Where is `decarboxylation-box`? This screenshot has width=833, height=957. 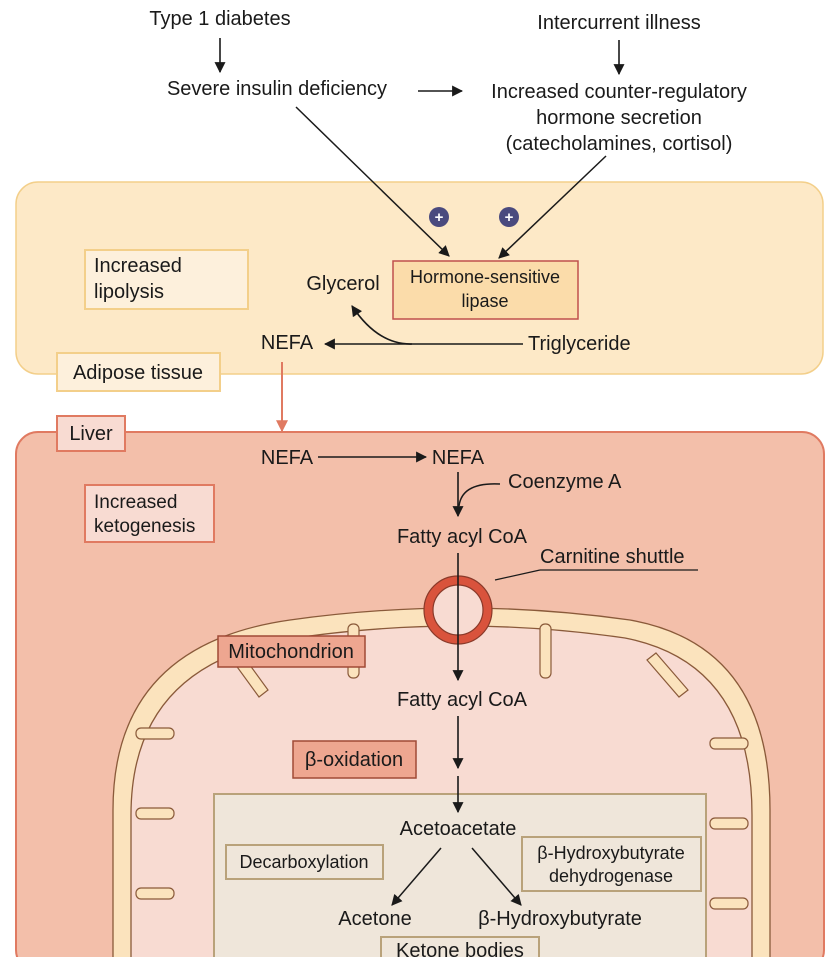
decarboxylation-box is located at coordinates (304, 862).